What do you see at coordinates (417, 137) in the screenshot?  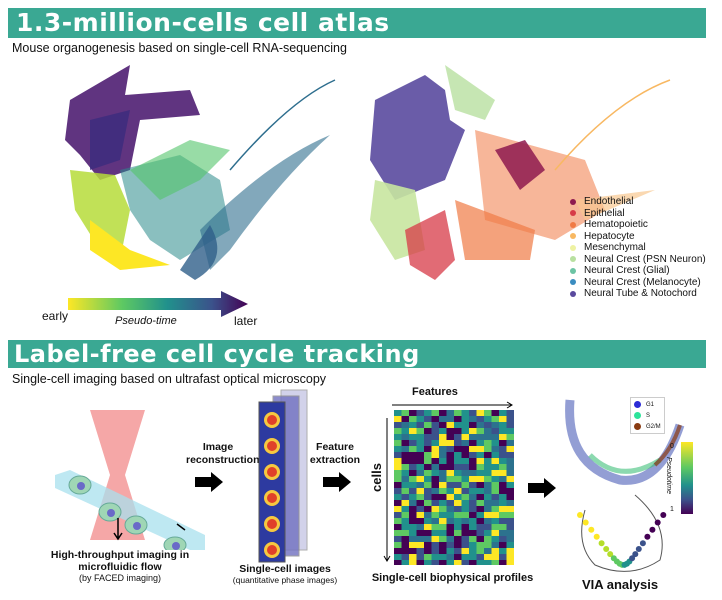 I see `umap-neural-tube` at bounding box center [417, 137].